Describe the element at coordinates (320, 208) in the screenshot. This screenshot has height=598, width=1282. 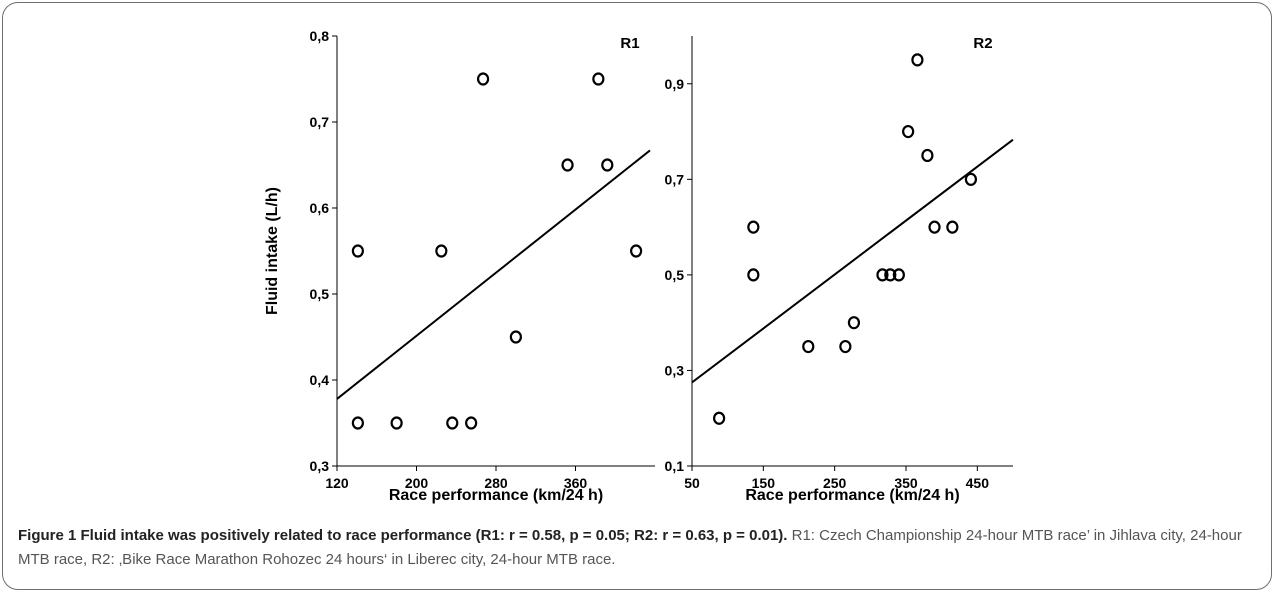
I see `r1-y-tick-label: 0,6` at that location.